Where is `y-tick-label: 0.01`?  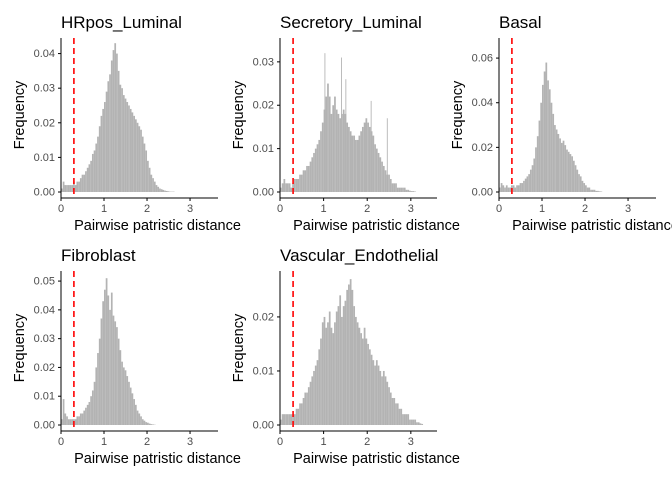
y-tick-label: 0.01 is located at coordinates (263, 371).